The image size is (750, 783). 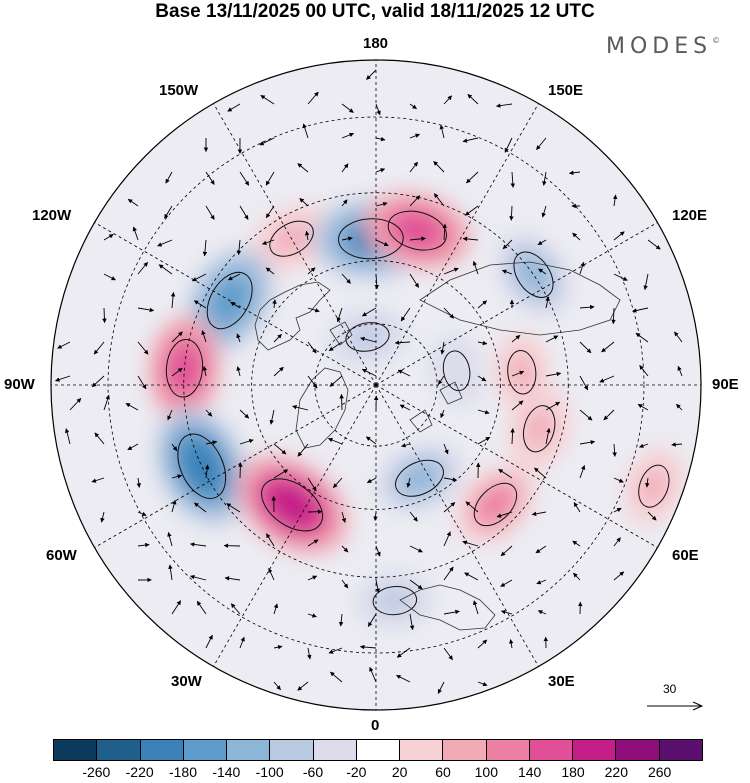 What do you see at coordinates (139, 772) in the screenshot?
I see `colorbar-tick-label: -220` at bounding box center [139, 772].